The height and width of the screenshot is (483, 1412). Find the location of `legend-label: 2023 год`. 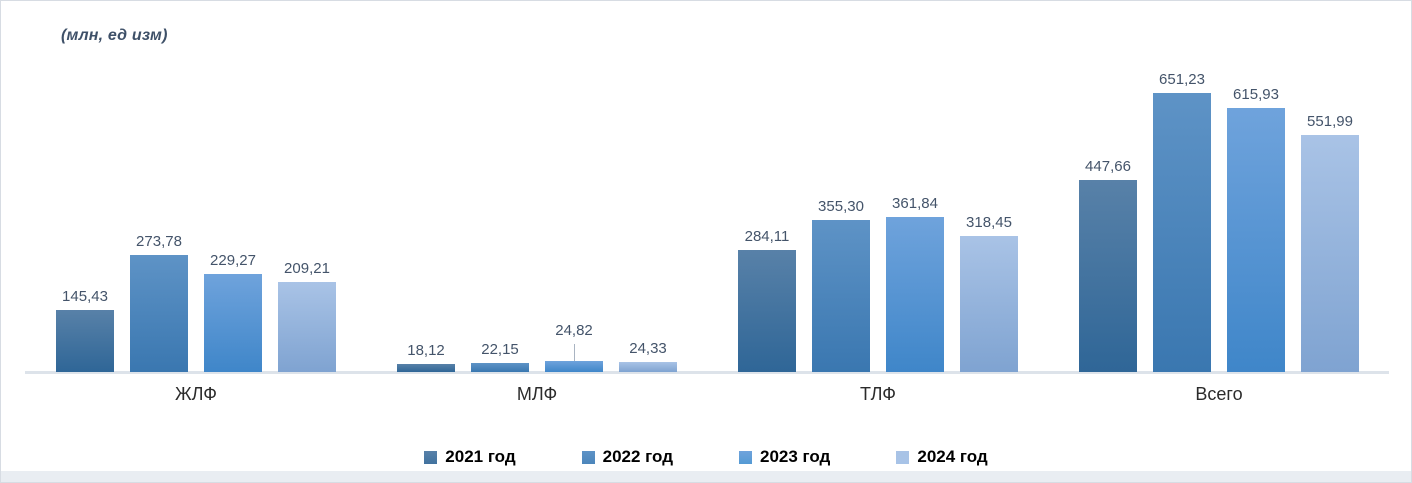

legend-label: 2023 год is located at coordinates (795, 456).